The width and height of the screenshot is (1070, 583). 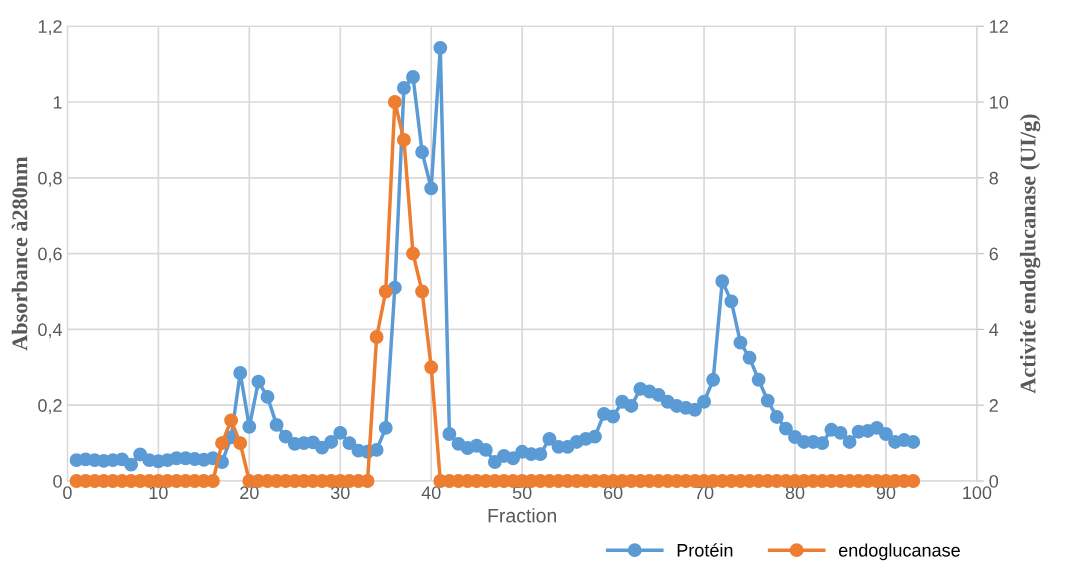 I want to click on x-tick-label: 0, so click(x=67, y=493).